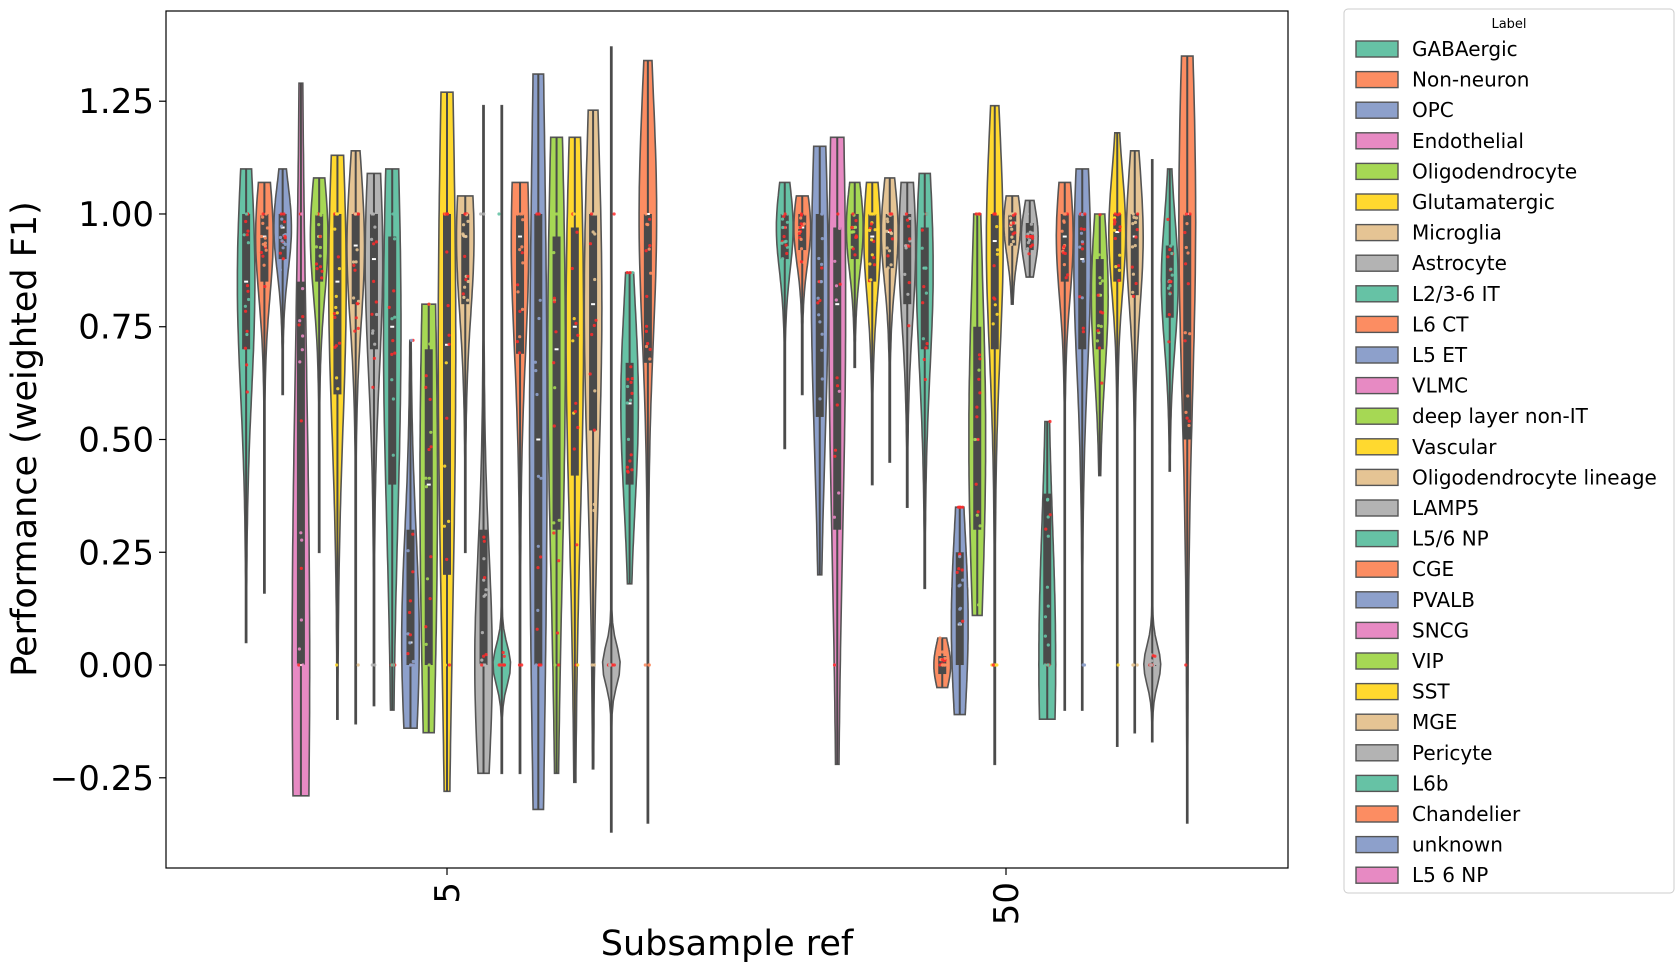 Image resolution: width=1680 pixels, height=971 pixels. What do you see at coordinates (1456, 294) in the screenshot?
I see `legend-label: L2/3-6 IT` at bounding box center [1456, 294].